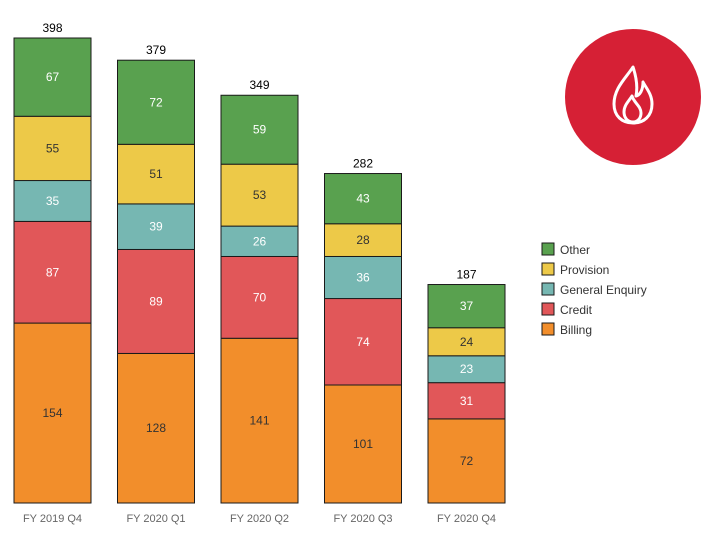 The image size is (718, 547). I want to click on flame-icon, so click(633, 95).